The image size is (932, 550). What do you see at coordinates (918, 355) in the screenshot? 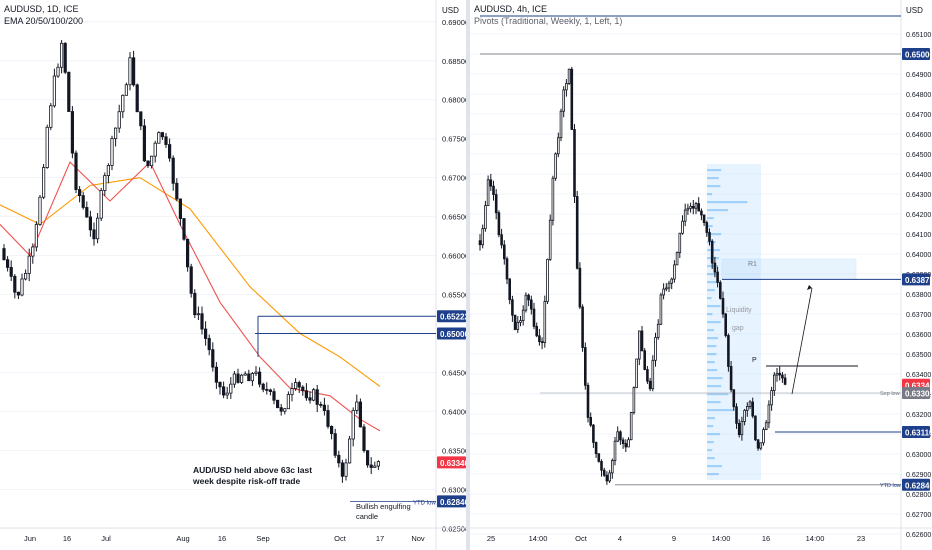
I see `right-y-tick: 0.63500` at bounding box center [918, 355].